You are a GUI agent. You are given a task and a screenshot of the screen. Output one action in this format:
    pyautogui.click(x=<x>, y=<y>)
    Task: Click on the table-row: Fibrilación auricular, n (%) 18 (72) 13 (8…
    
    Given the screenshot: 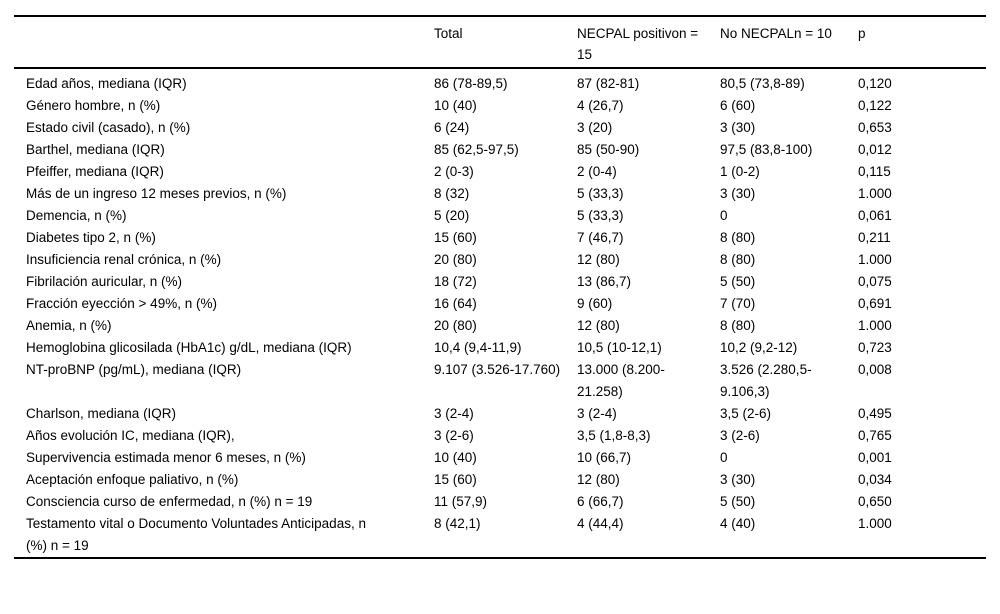 What is the action you would take?
    pyautogui.click(x=500, y=282)
    